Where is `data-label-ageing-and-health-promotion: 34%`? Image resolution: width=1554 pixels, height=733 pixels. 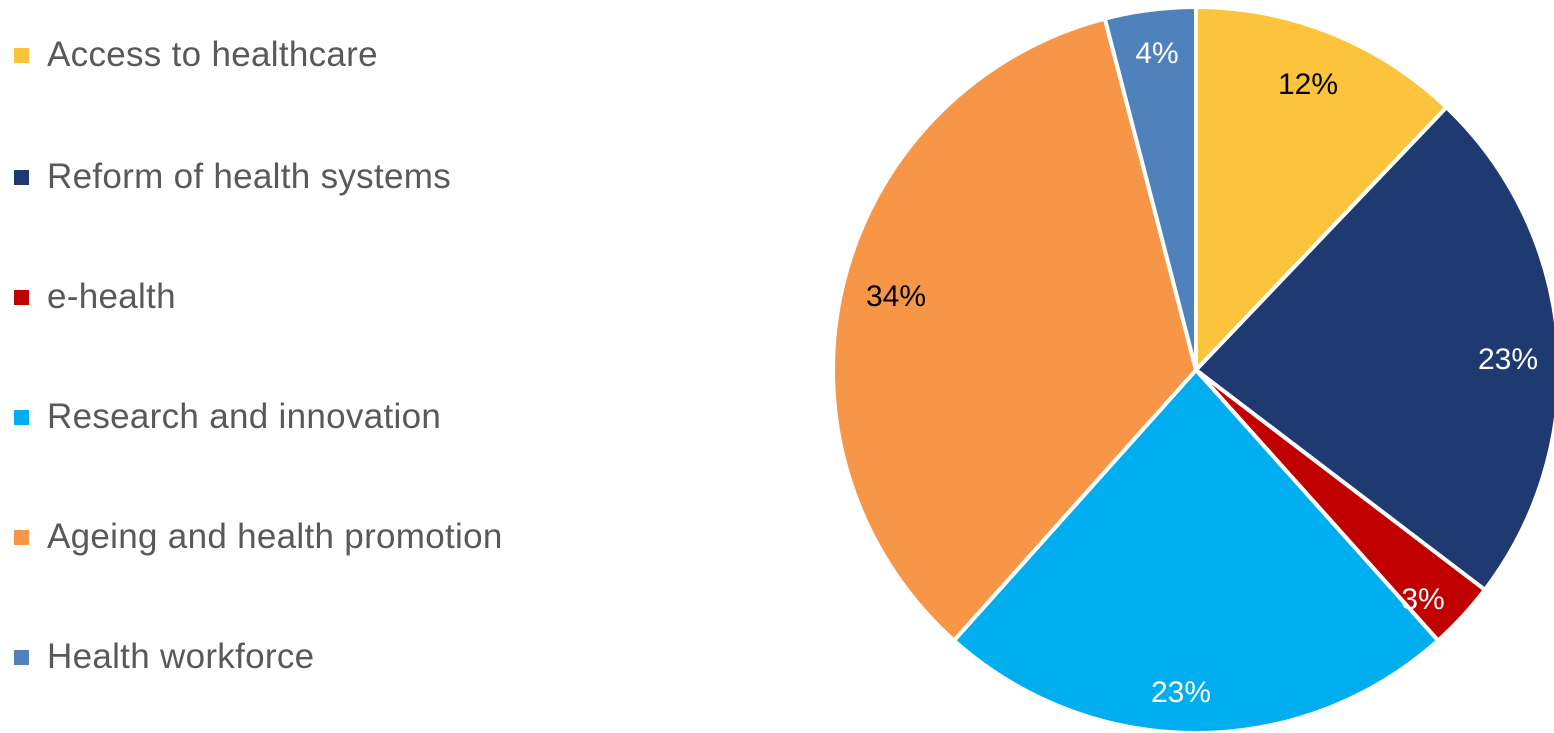
data-label-ageing-and-health-promotion: 34% is located at coordinates (896, 296).